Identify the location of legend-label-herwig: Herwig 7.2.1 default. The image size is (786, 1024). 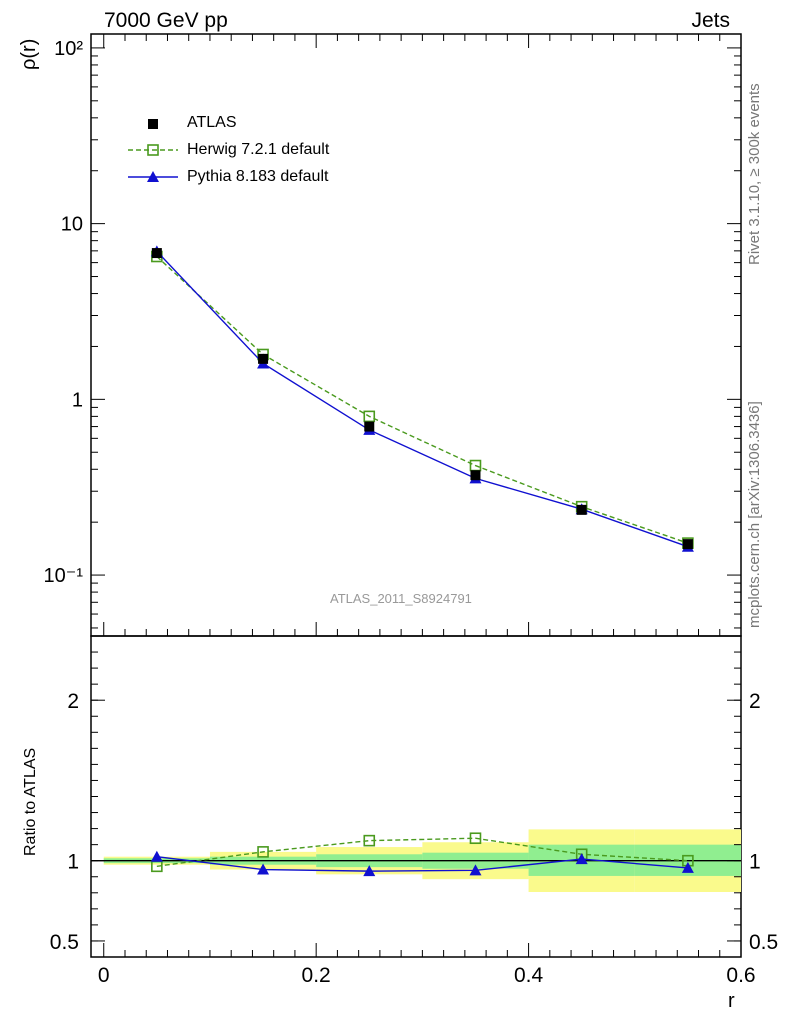
(258, 149).